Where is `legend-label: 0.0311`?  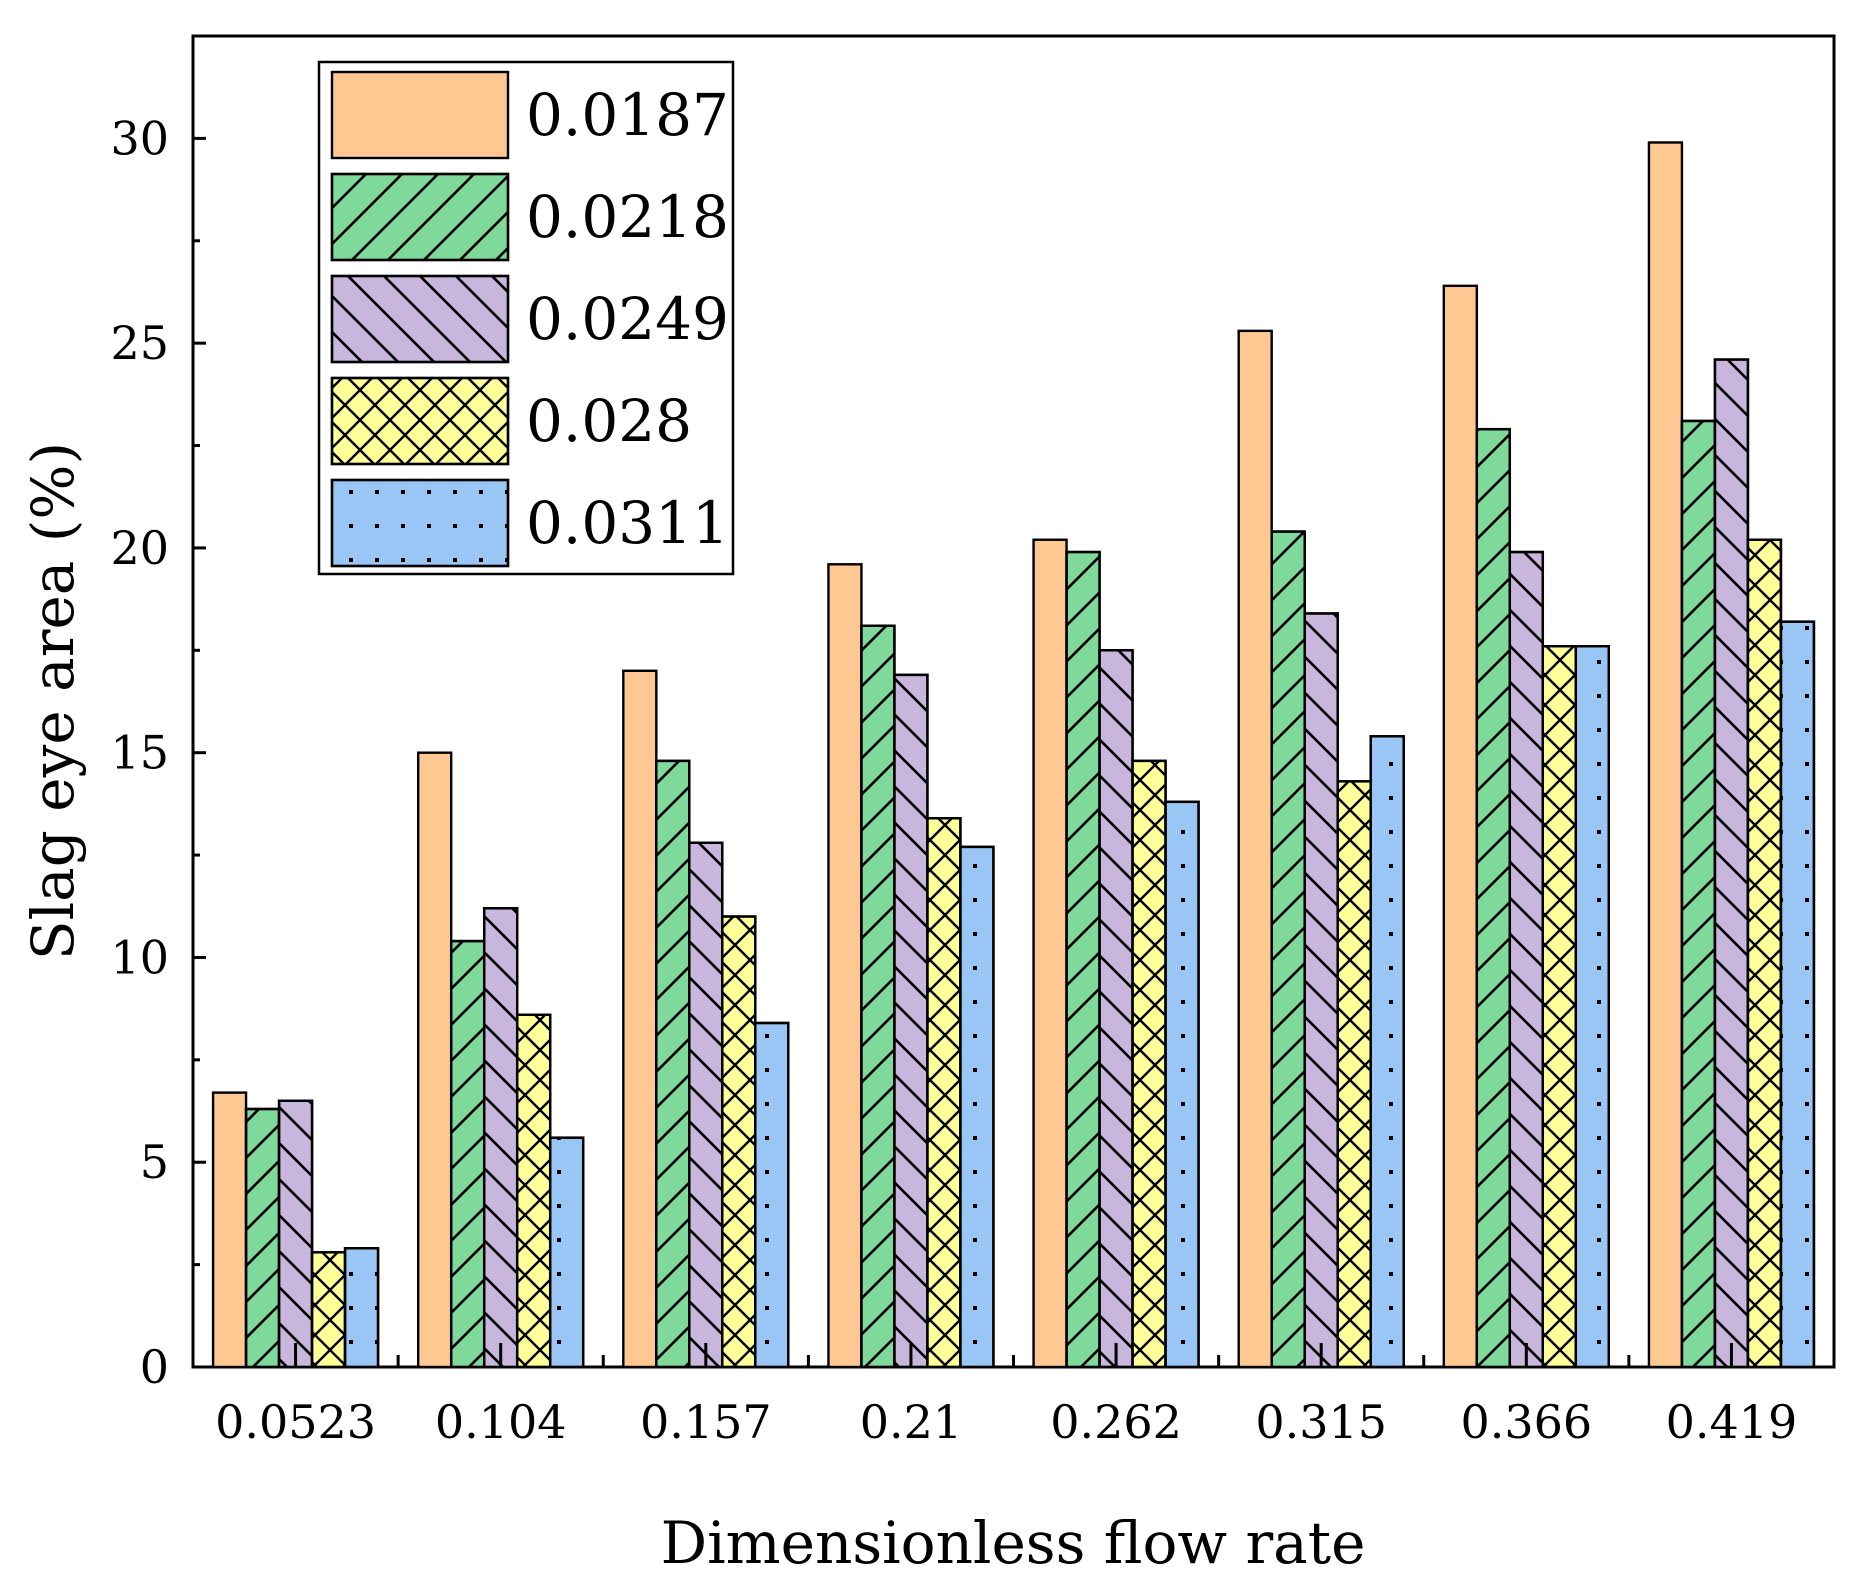 legend-label: 0.0311 is located at coordinates (627, 523).